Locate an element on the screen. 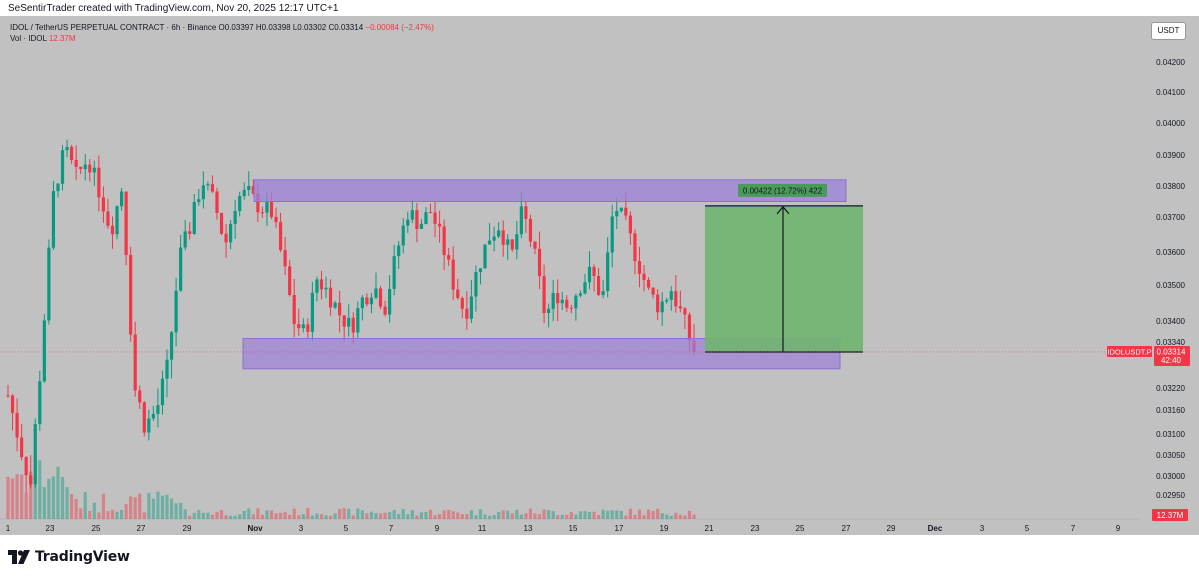 The height and width of the screenshot is (577, 1199). x-tick-label: 9 is located at coordinates (437, 528).